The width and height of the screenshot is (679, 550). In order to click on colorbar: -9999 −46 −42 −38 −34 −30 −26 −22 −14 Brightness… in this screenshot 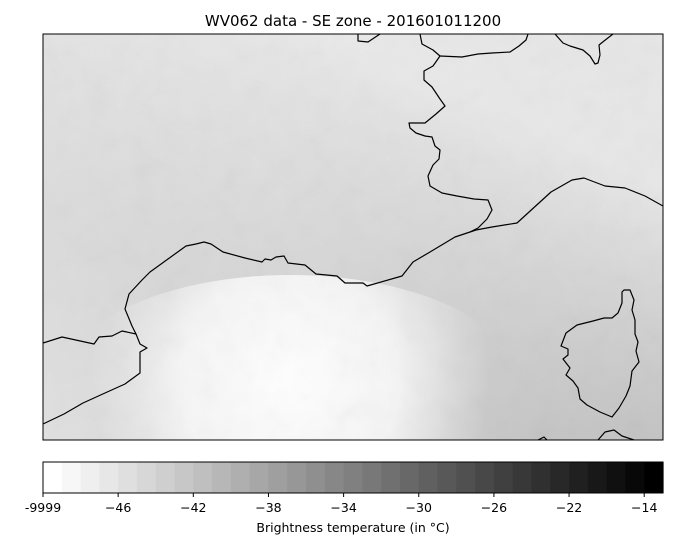, I will do `click(344, 498)`.